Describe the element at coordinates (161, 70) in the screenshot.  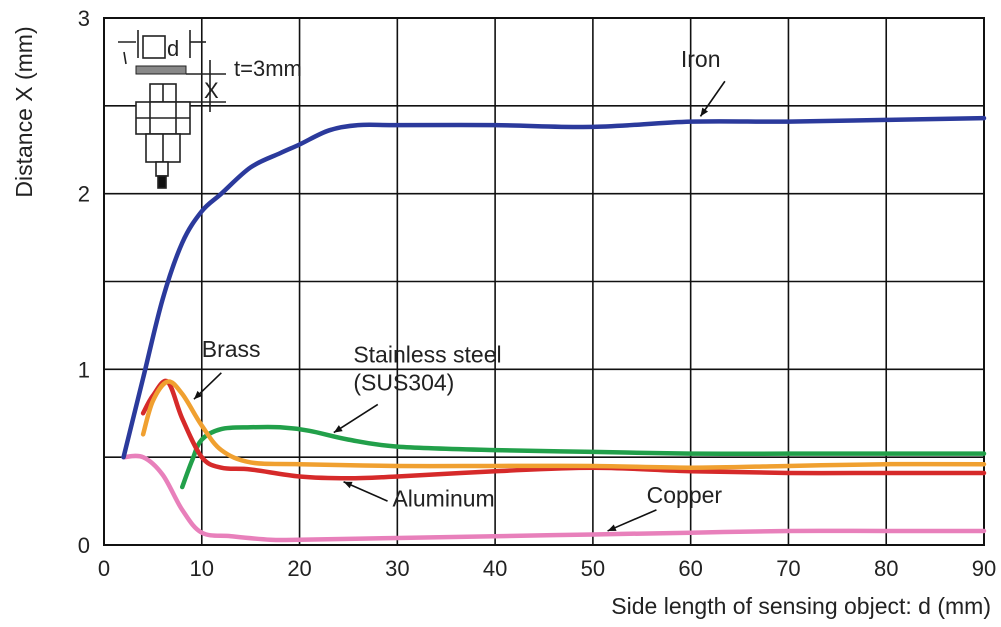
I see `sensing-object-plate` at that location.